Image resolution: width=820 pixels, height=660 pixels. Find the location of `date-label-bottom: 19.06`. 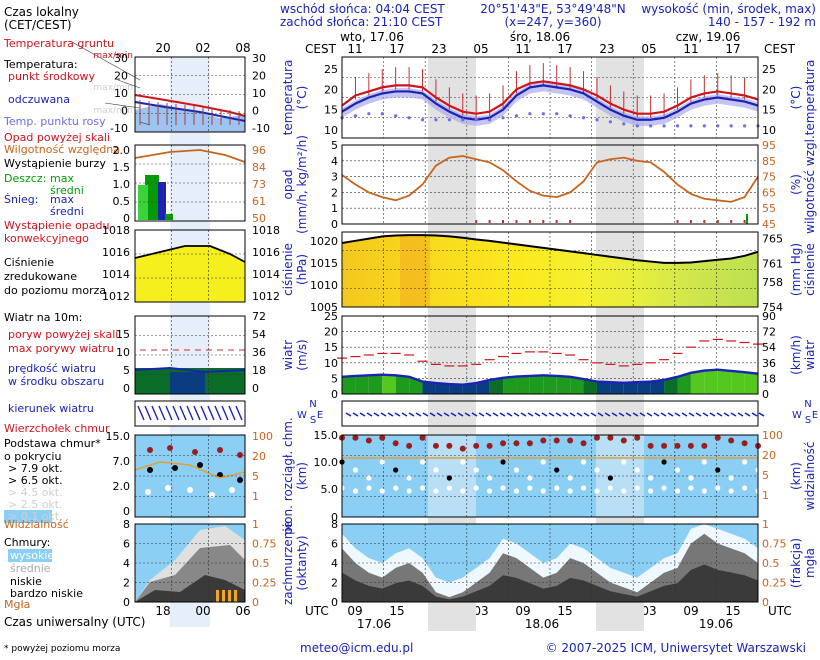

date-label-bottom: 19.06 is located at coordinates (716, 624).